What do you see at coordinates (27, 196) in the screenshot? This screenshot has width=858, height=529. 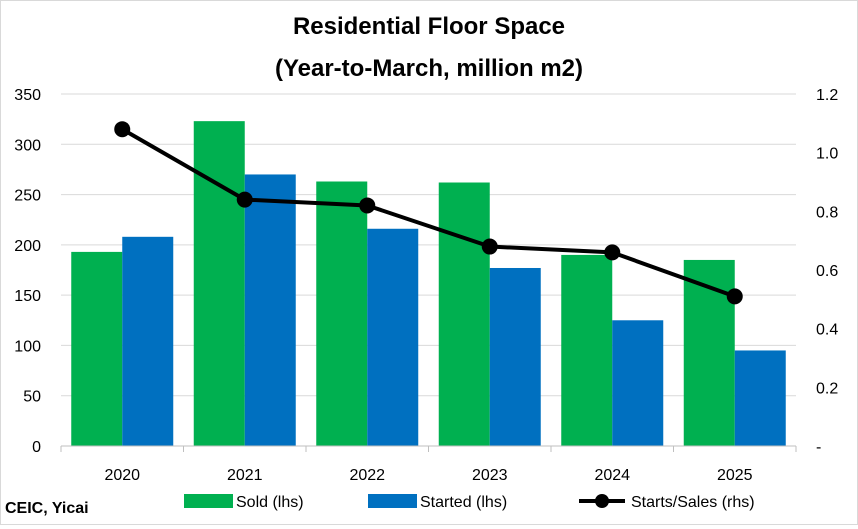 I see `y-left-tick-label: 250` at bounding box center [27, 196].